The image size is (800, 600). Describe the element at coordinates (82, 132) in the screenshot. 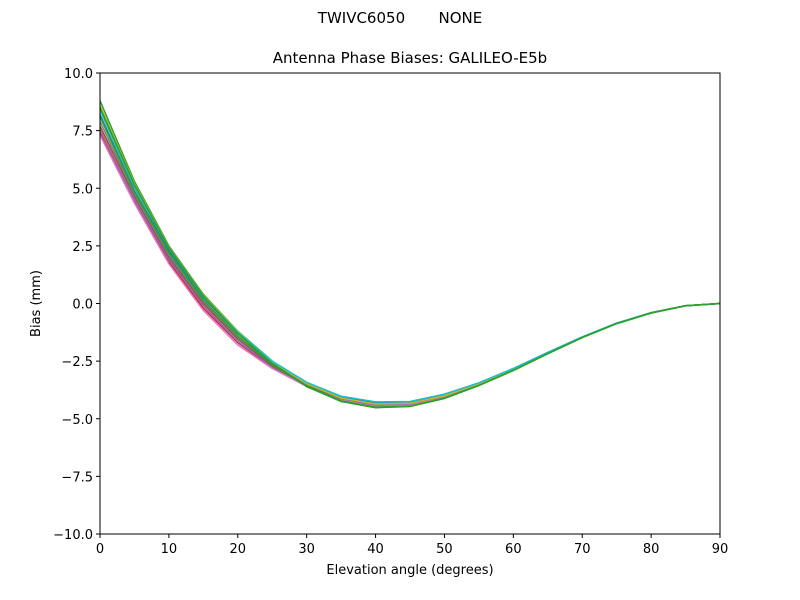

I see `y-tick-label: 7.5` at that location.